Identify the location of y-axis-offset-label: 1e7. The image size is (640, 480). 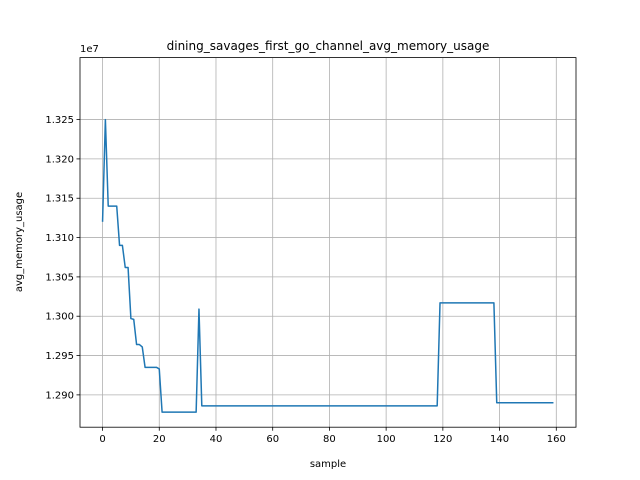
(89, 49).